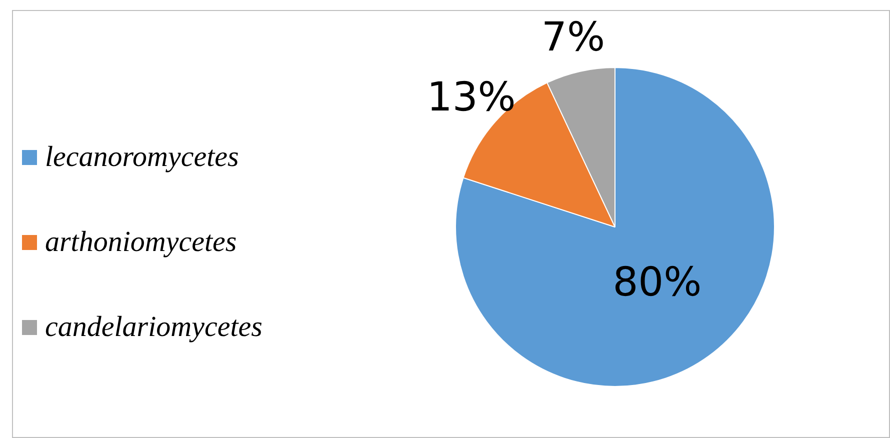 Image resolution: width=890 pixels, height=438 pixels. What do you see at coordinates (142, 157) in the screenshot?
I see `legend-label: lecanoromycetes` at bounding box center [142, 157].